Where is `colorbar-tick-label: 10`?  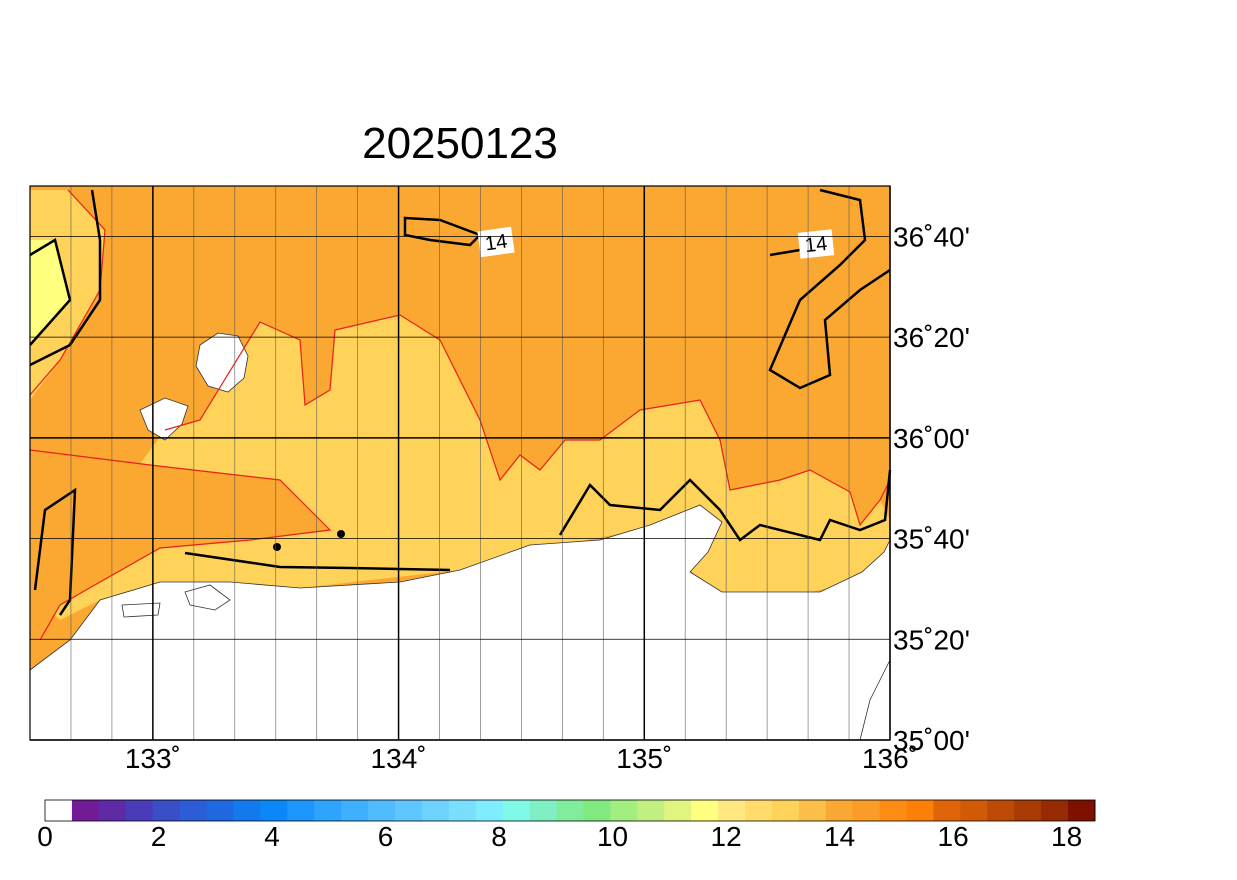
colorbar-tick-label: 10 is located at coordinates (612, 836).